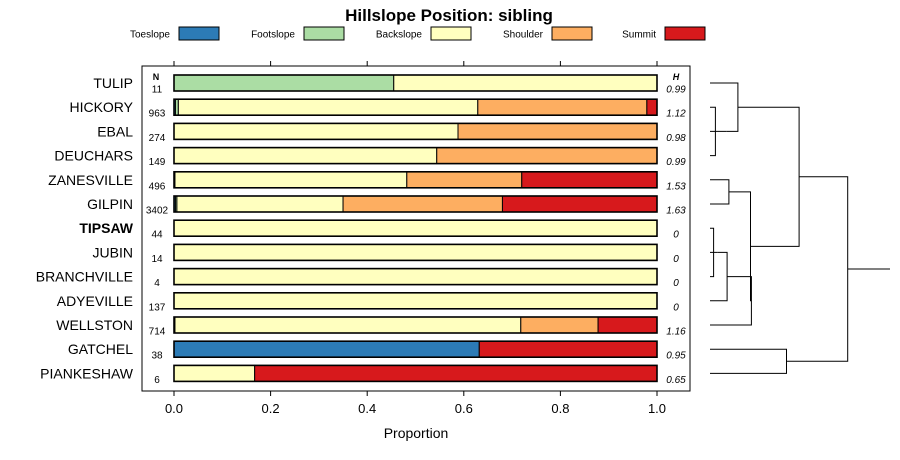  I want to click on x-tick-label-0-2: 0.2, so click(271, 408).